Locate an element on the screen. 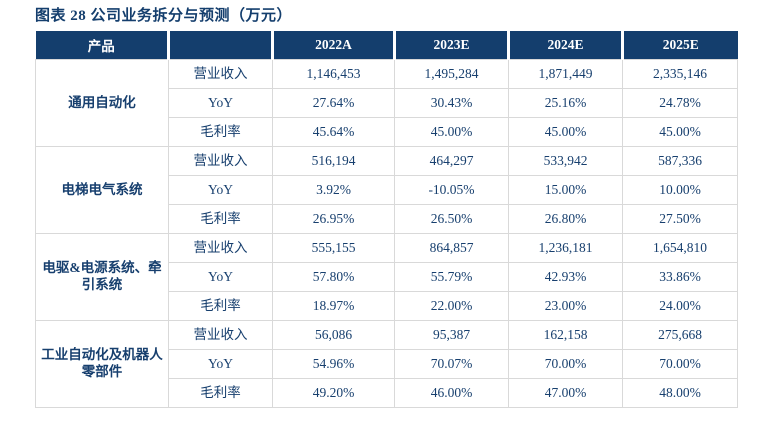 The image size is (765, 428). group-name-edrive-power-traction: 电驱&电源系统、牵引系统 is located at coordinates (102, 277).